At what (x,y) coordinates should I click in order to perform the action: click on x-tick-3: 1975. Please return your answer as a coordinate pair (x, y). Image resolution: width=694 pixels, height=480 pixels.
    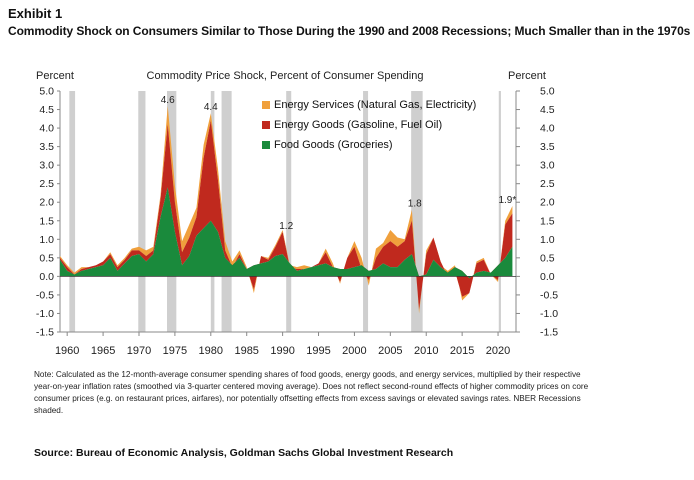
    Looking at the image, I should click on (175, 351).